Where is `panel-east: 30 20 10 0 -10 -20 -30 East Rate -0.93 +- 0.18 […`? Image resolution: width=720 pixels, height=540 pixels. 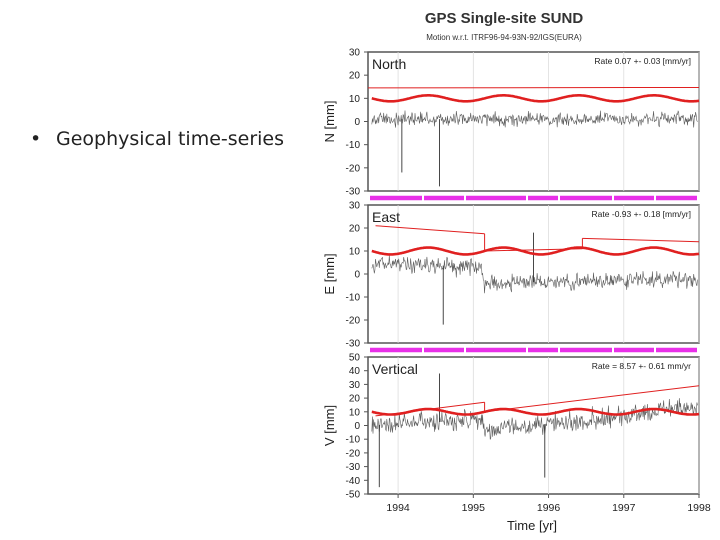
panel-east: 30 20 10 0 -10 -20 -30 East Rate -0.93 +- 0.18 [… is located at coordinates (511, 277).